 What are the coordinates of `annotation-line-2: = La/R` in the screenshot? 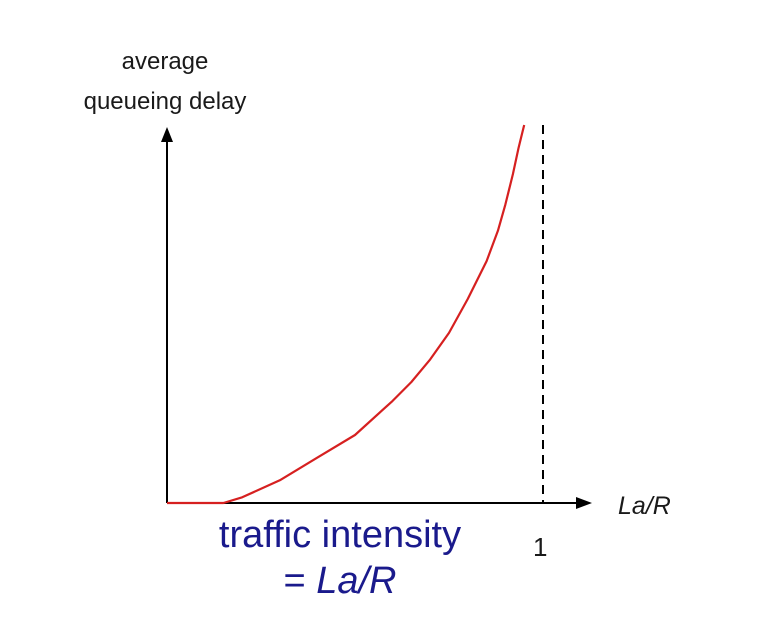 It's located at (340, 581).